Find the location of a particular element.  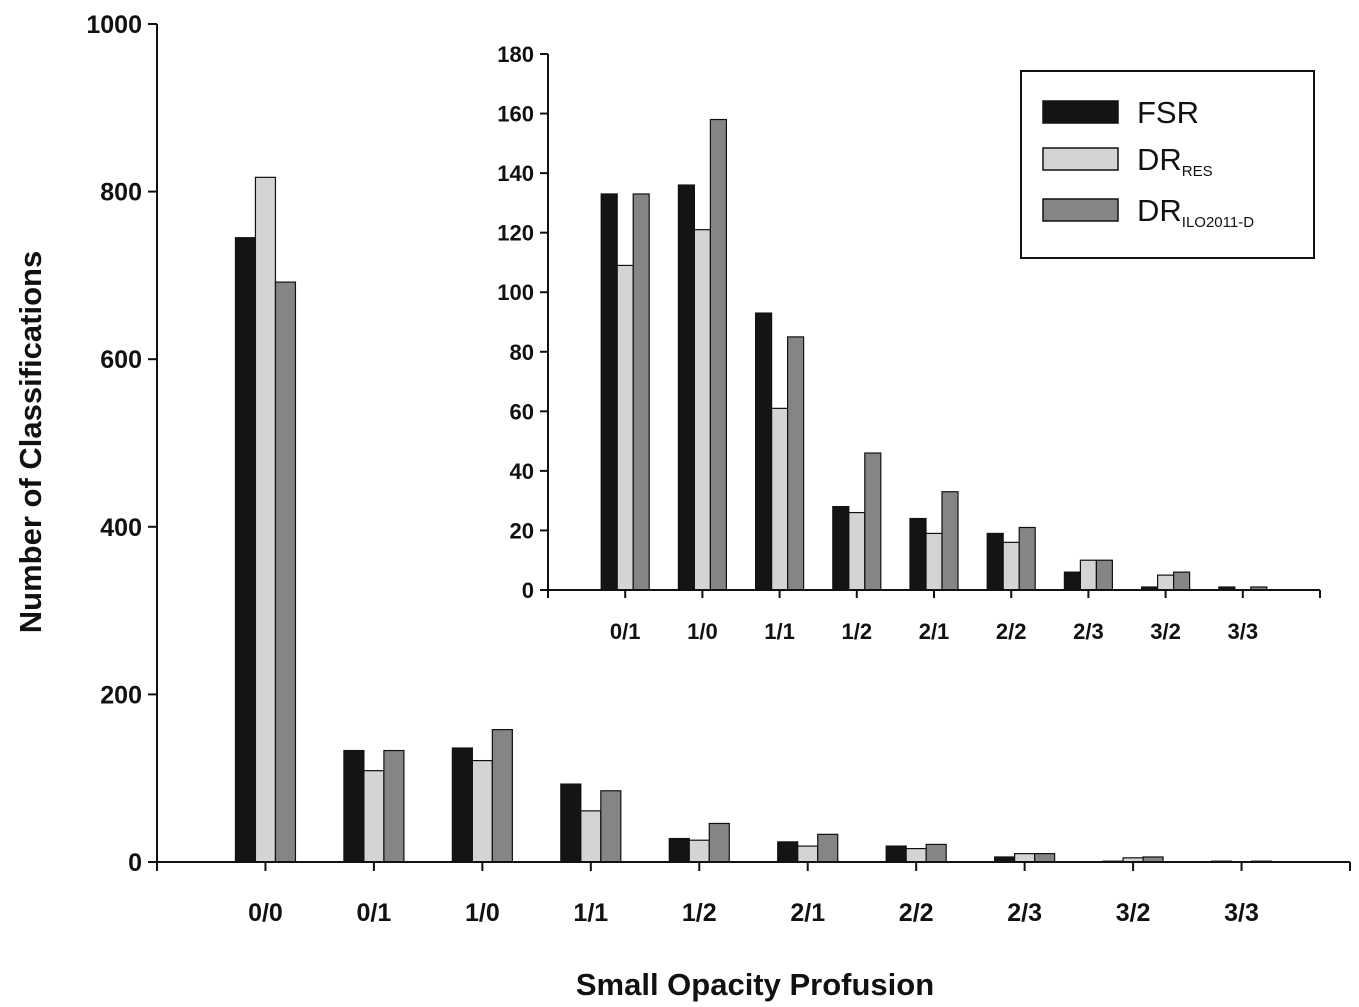

inset-y-tick-label: 180 is located at coordinates (515, 54).